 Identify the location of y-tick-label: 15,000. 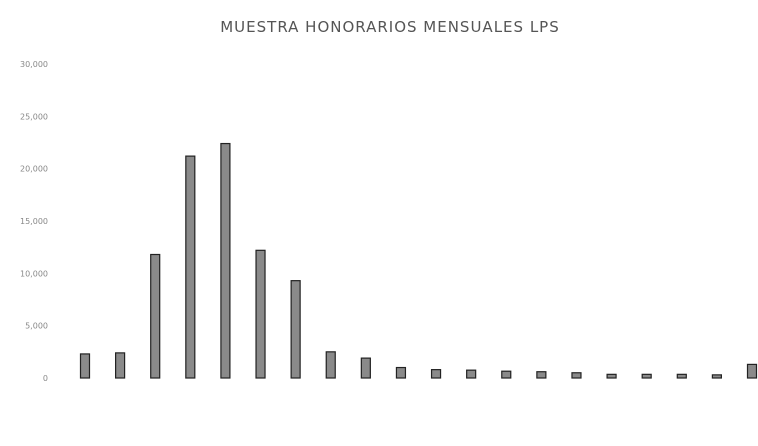
(34, 221).